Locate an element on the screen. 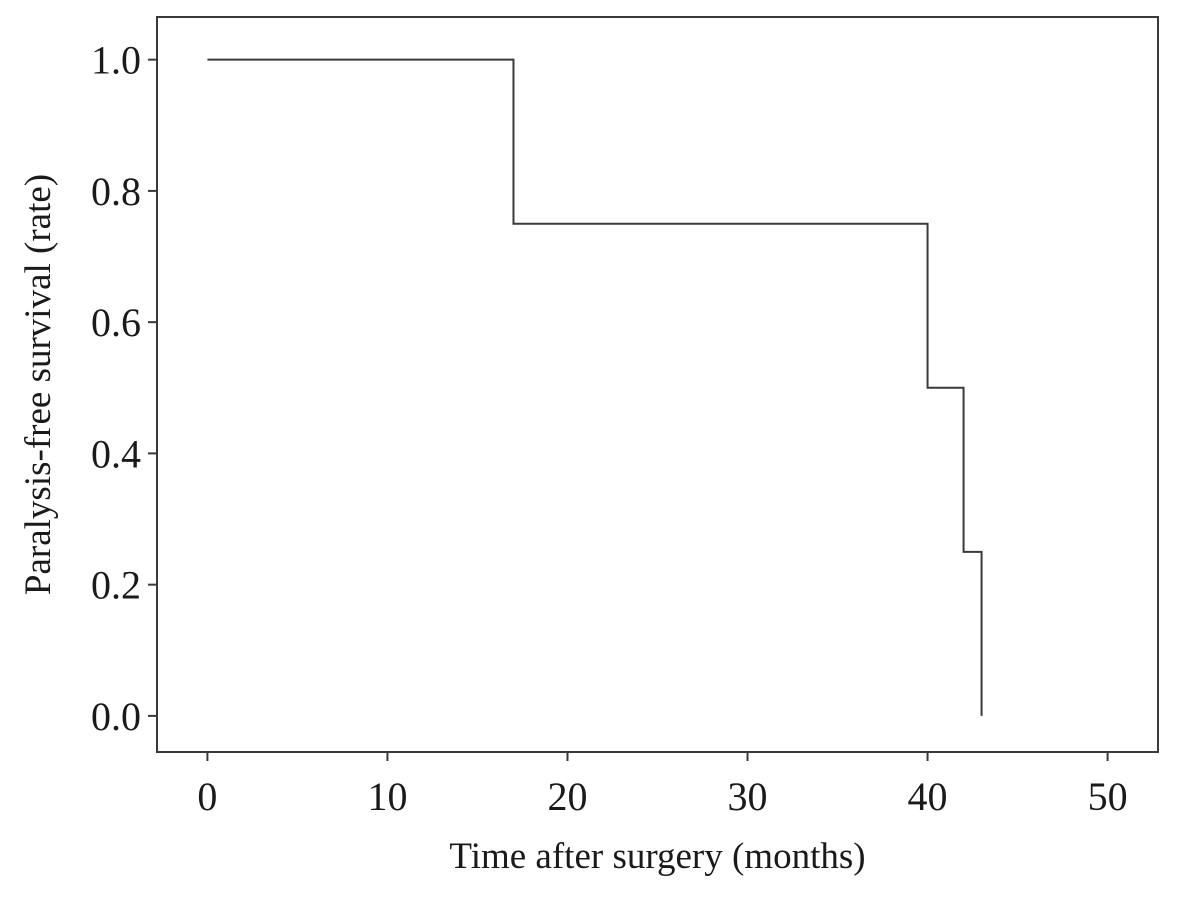 This screenshot has width=1181, height=902. x-axis-title: Time after surgery (months) is located at coordinates (657, 856).